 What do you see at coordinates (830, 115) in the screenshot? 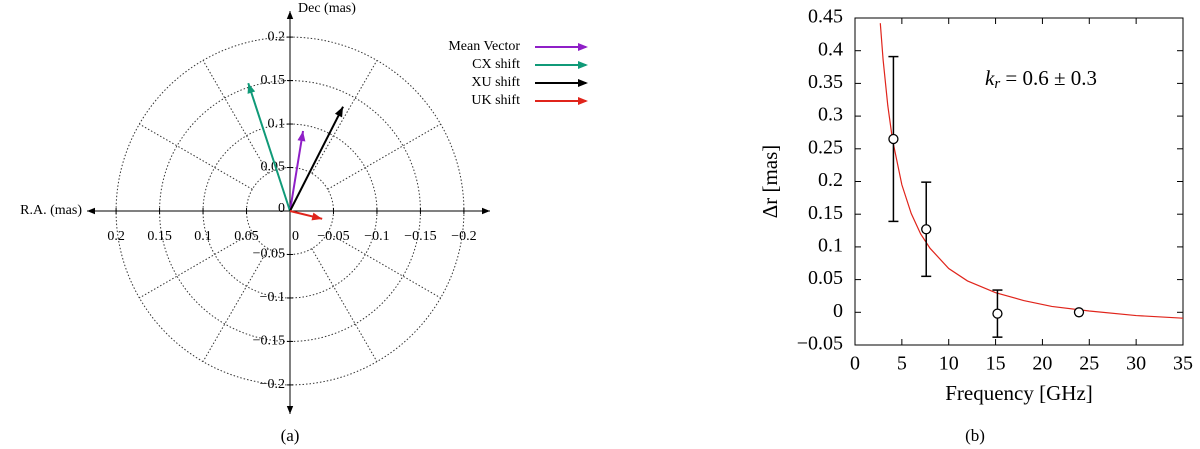
I see `y-tick-label: 0.3` at bounding box center [830, 115].